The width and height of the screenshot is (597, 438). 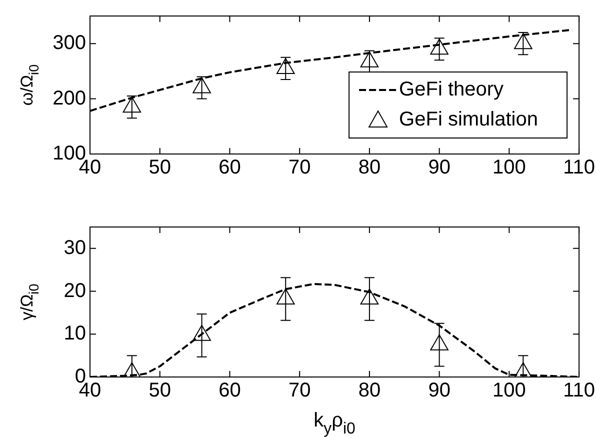 I want to click on y-tick-label: 30, so click(x=75, y=247).